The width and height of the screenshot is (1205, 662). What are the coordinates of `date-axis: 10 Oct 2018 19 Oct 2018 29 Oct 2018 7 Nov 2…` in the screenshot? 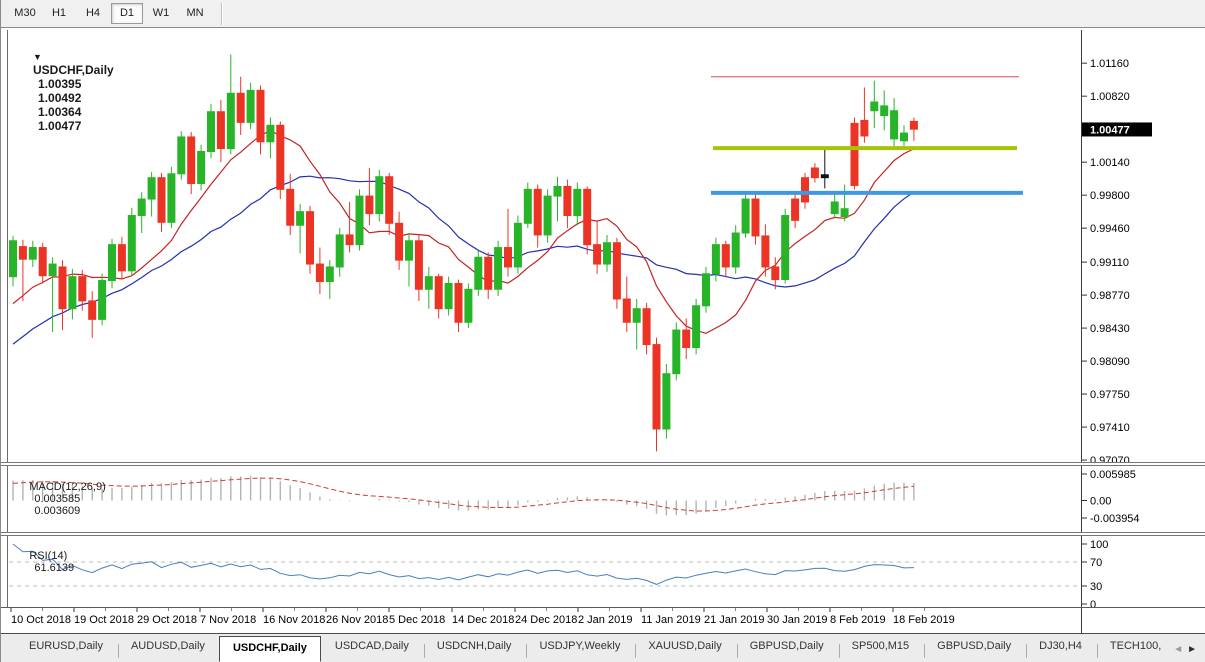 It's located at (603, 620).